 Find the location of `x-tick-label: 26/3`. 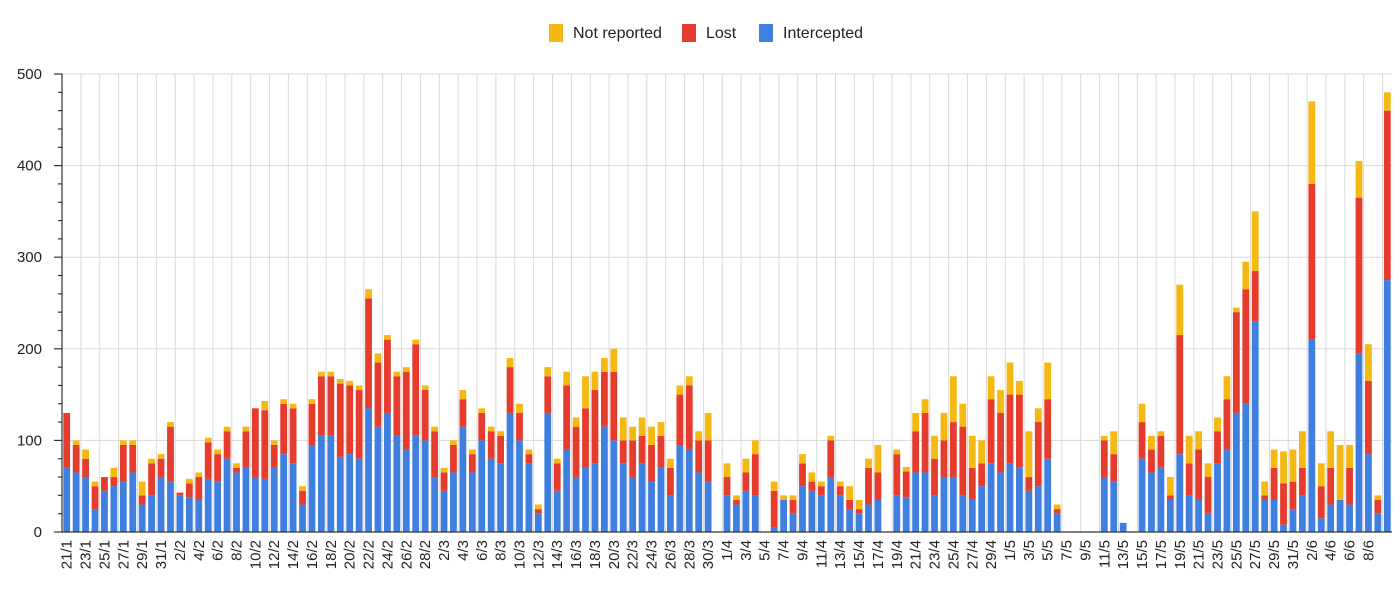

x-tick-label: 26/3 is located at coordinates (670, 554).